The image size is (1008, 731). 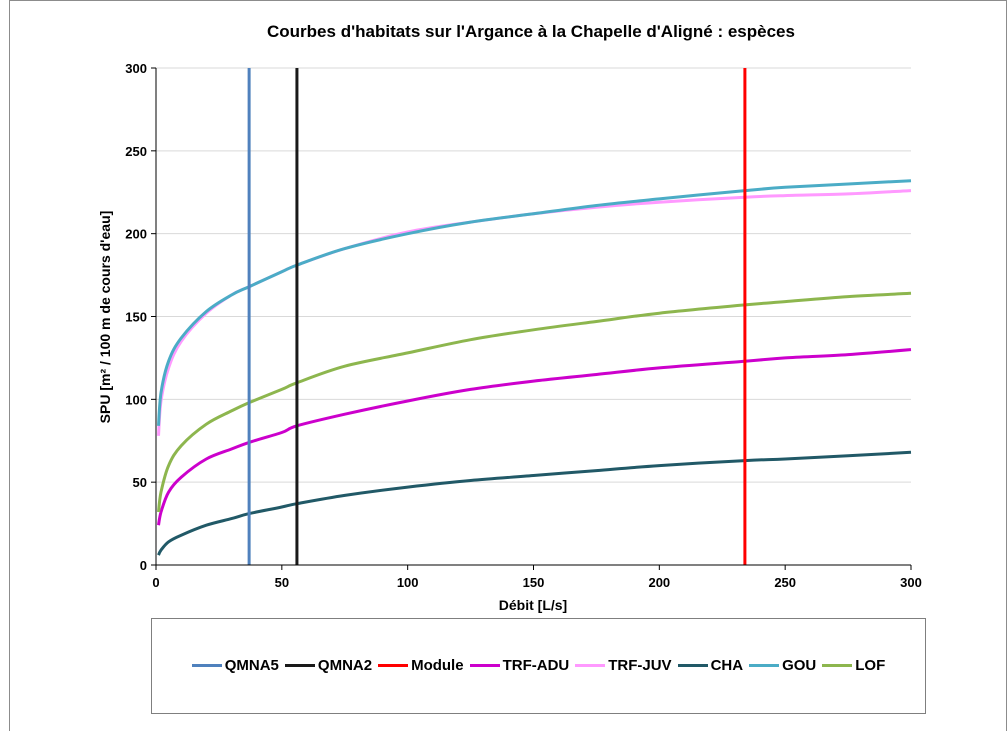 I want to click on y-tick-label-250: 250, so click(x=136, y=151).